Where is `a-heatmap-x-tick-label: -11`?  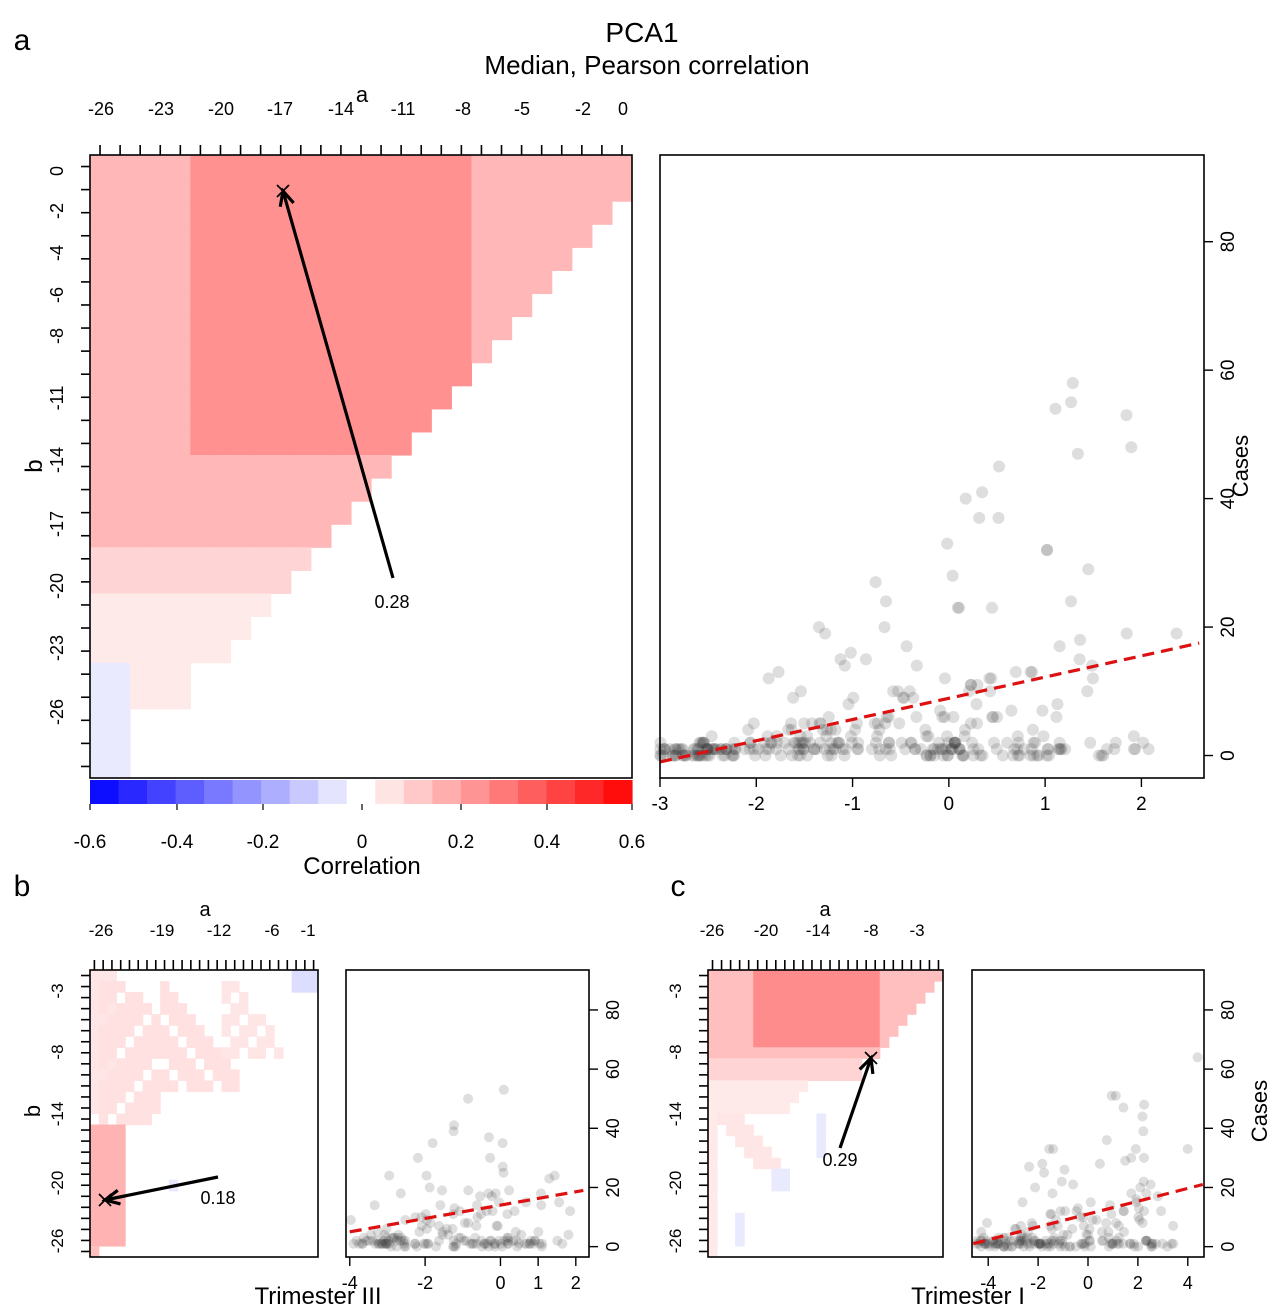
a-heatmap-x-tick-label: -11 is located at coordinates (403, 109).